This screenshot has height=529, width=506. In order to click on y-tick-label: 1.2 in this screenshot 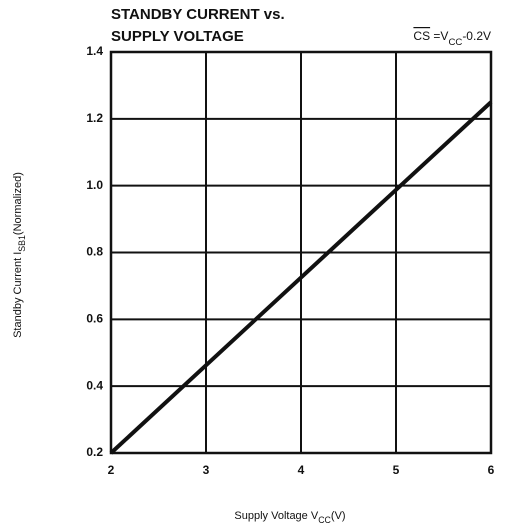, I will do `click(94, 118)`.